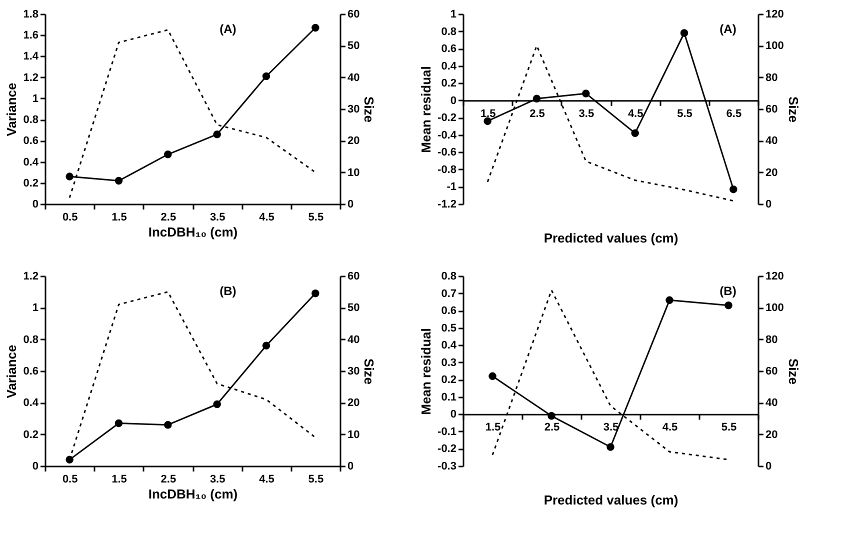 The image size is (845, 548). What do you see at coordinates (30, 36) in the screenshot?
I see `y-tick-label: 1.6` at bounding box center [30, 36].